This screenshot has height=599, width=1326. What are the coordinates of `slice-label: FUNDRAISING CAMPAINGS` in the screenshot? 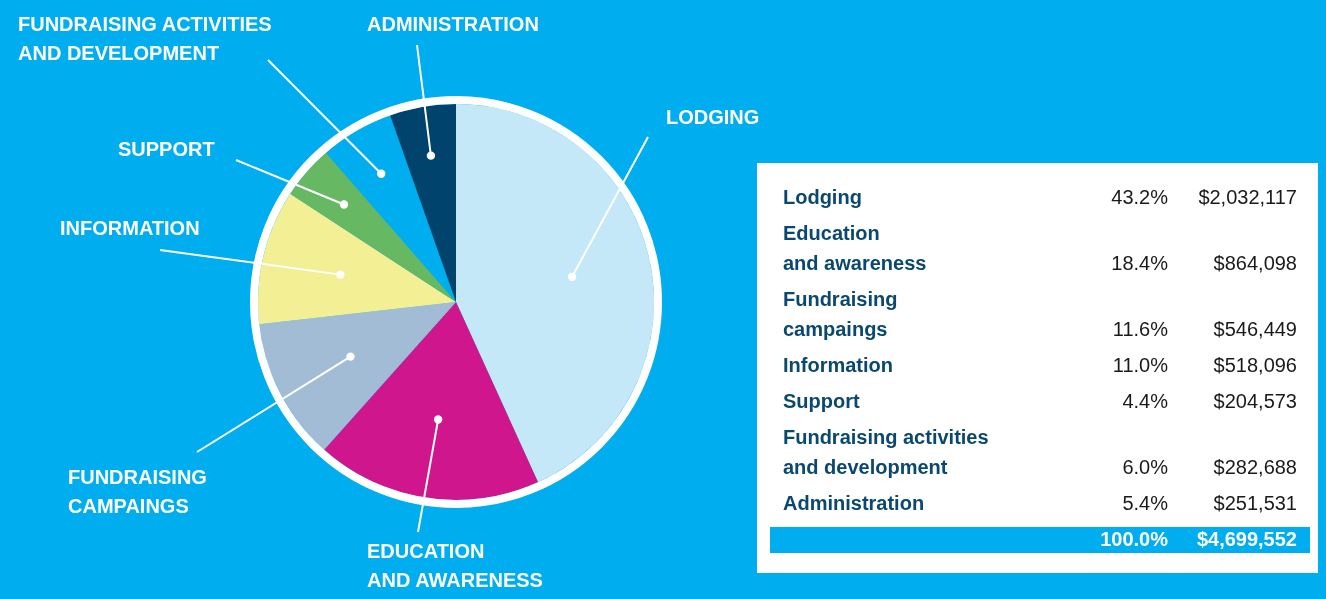 It's located at (137, 491).